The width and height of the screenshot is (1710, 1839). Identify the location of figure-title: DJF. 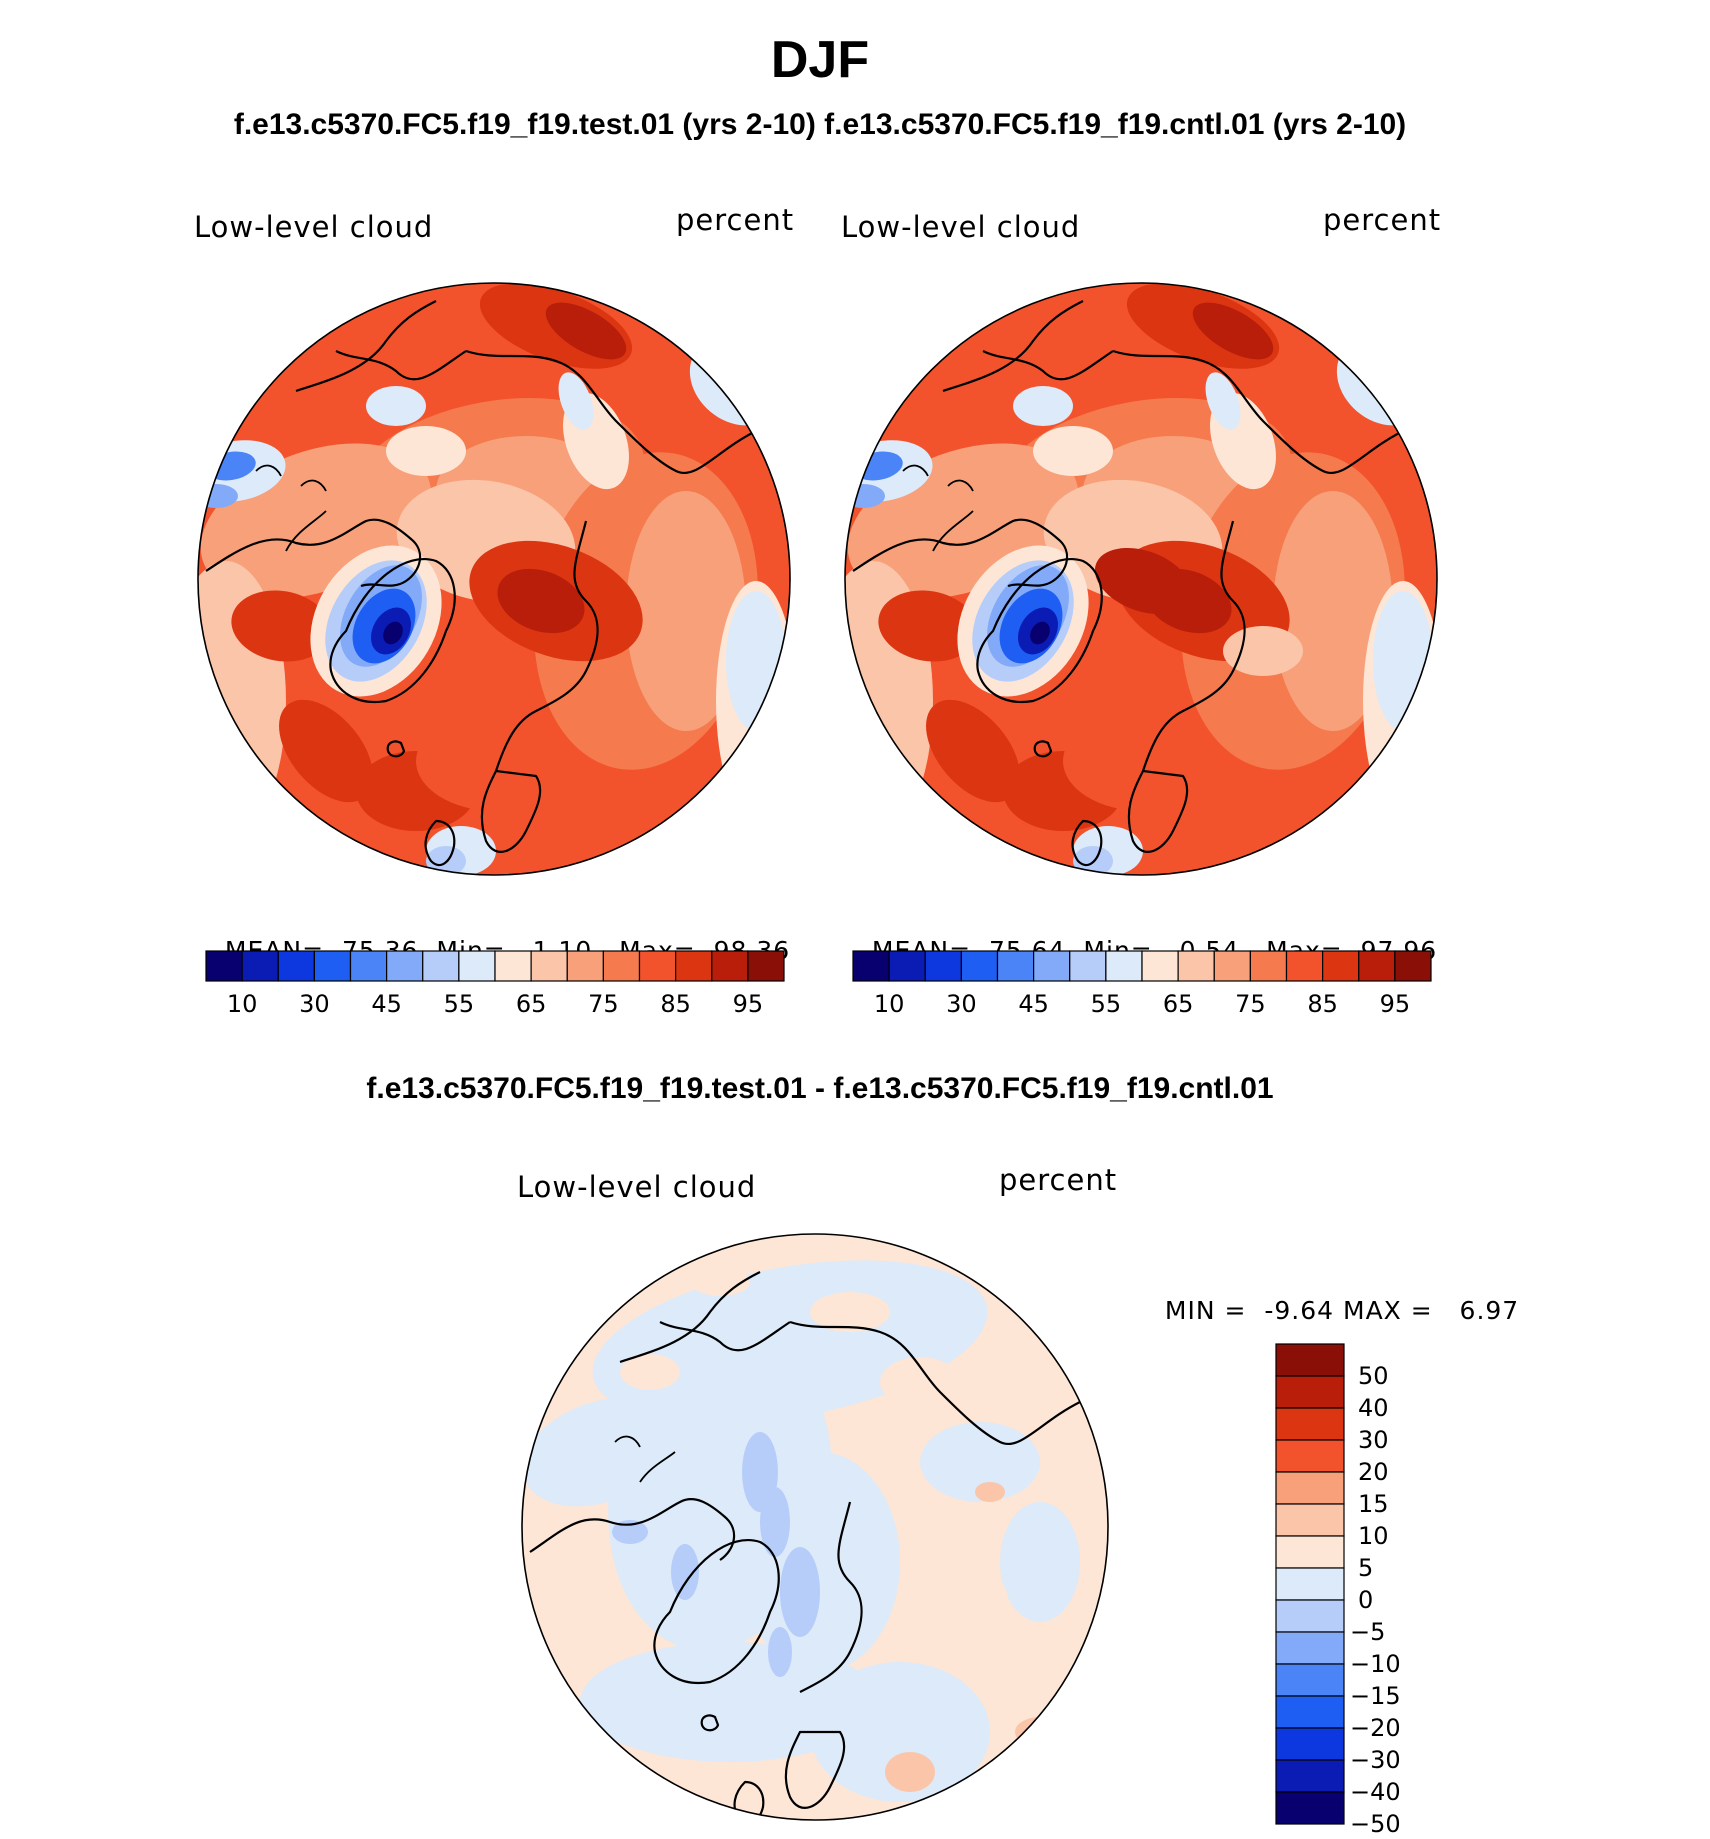
(820, 60).